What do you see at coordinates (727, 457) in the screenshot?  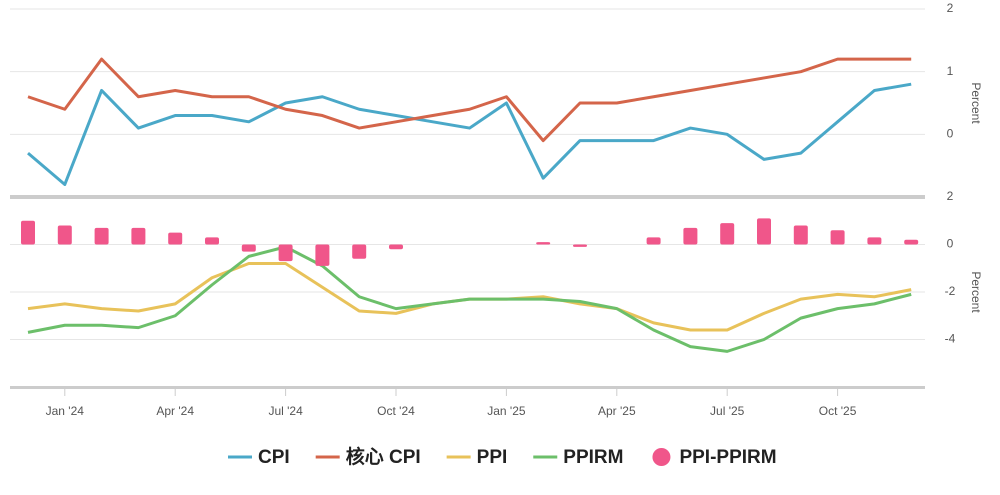 I see `legend-label: PPI-PPIRM` at bounding box center [727, 457].